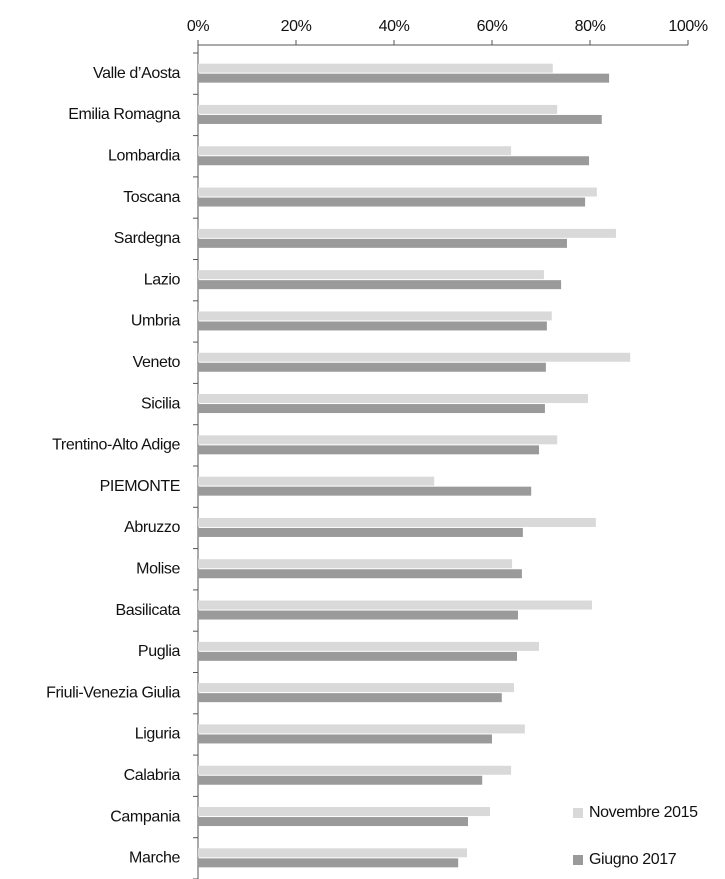 The image size is (725, 879). I want to click on category-label: Friuli-Venezia Giulia, so click(113, 692).